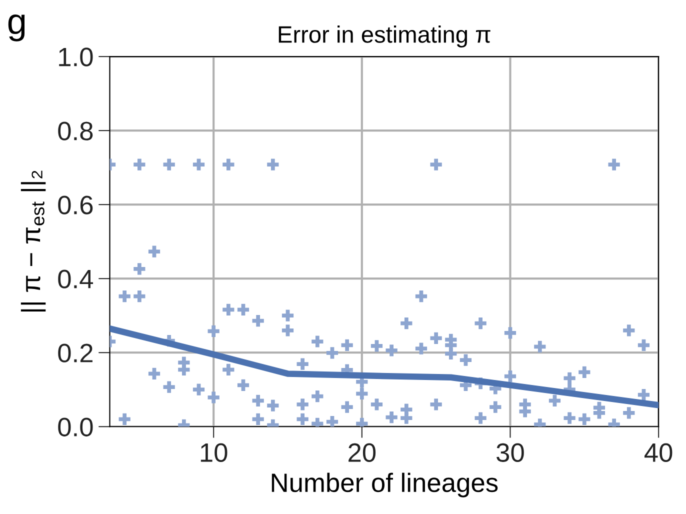 This screenshot has width=686, height=514. What do you see at coordinates (75, 131) in the screenshot?
I see `y-tick-label: 0.8` at bounding box center [75, 131].